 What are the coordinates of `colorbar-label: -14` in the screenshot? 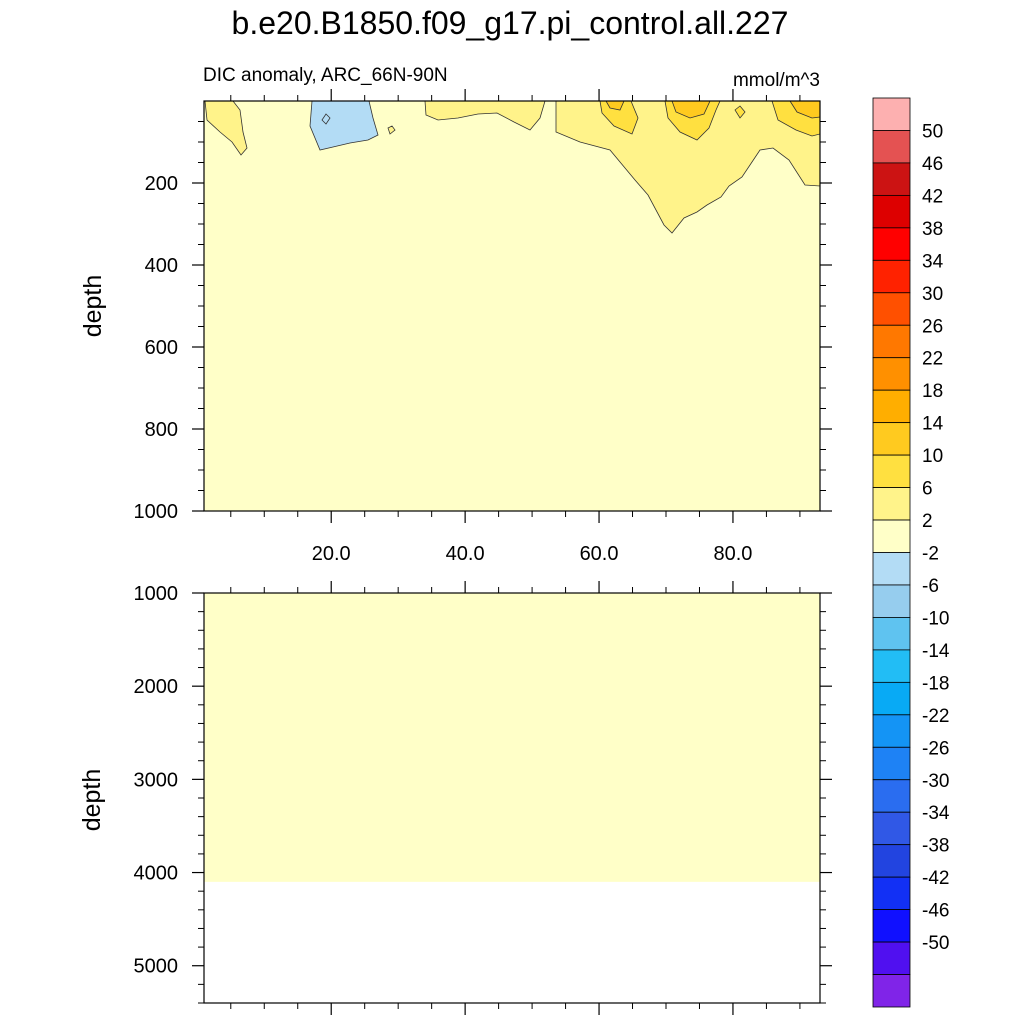 It's located at (936, 651).